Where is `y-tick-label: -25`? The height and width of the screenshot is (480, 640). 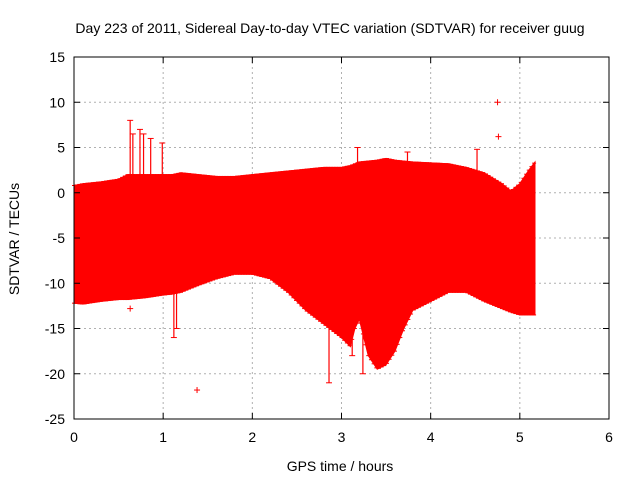
y-tick-label: -25 is located at coordinates (55, 419).